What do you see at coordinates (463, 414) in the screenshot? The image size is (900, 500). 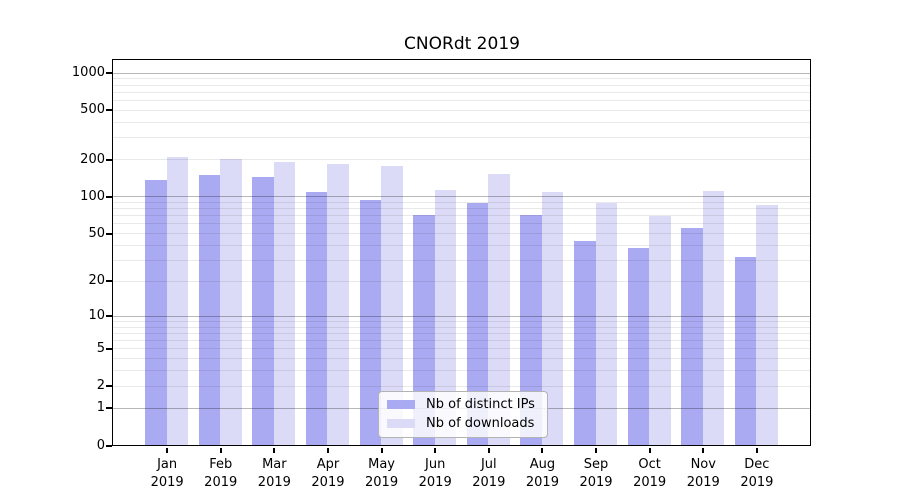 I see `legend: Nb of distinct IPs Nb of downloads` at bounding box center [463, 414].